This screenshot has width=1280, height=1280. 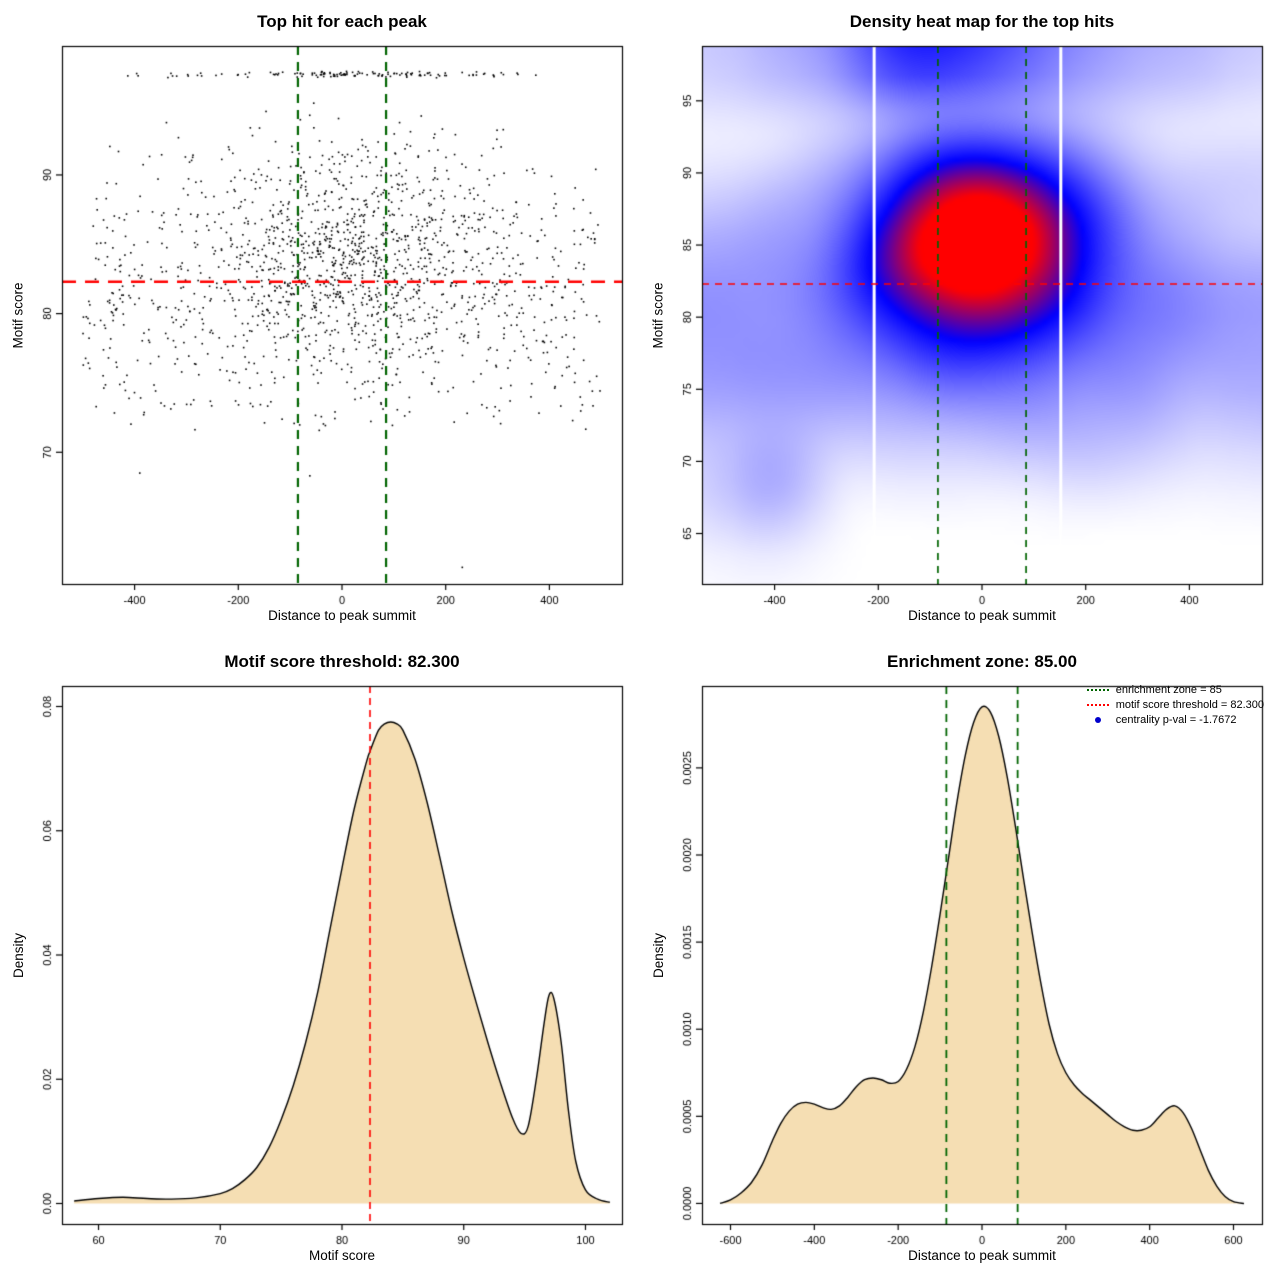 What do you see at coordinates (982, 661) in the screenshot?
I see `chart-title: Enrichment zone: 85.00` at bounding box center [982, 661].